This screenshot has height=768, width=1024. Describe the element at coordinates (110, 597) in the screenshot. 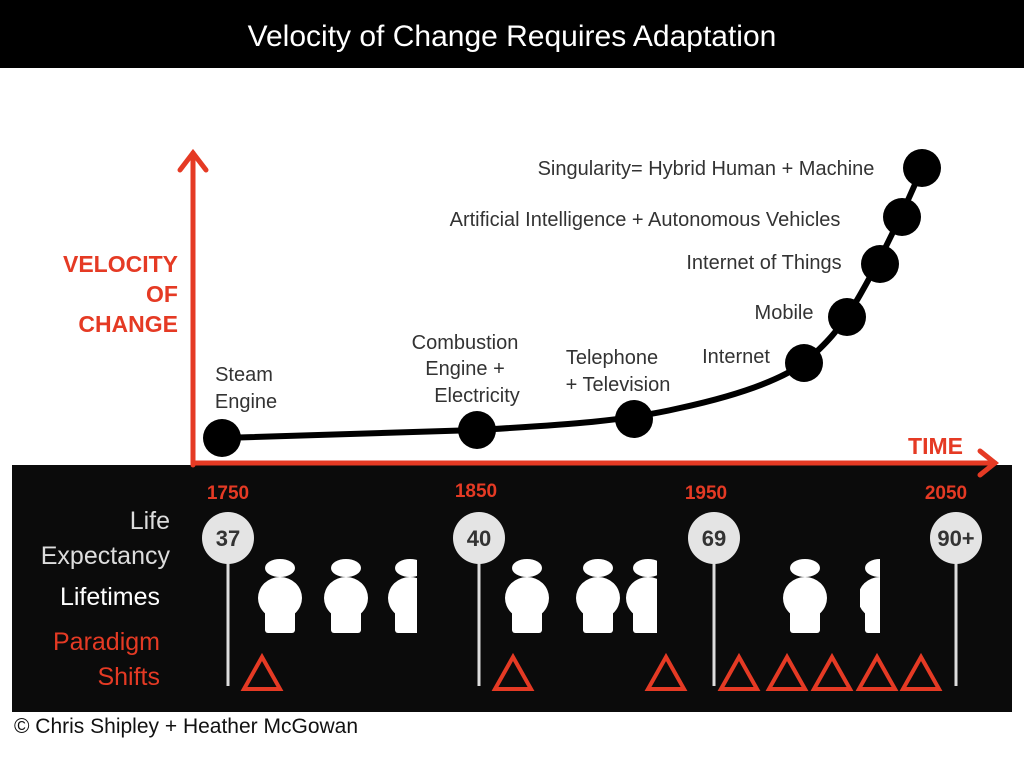

I see `row-label-lifetimes: Lifetimes` at that location.